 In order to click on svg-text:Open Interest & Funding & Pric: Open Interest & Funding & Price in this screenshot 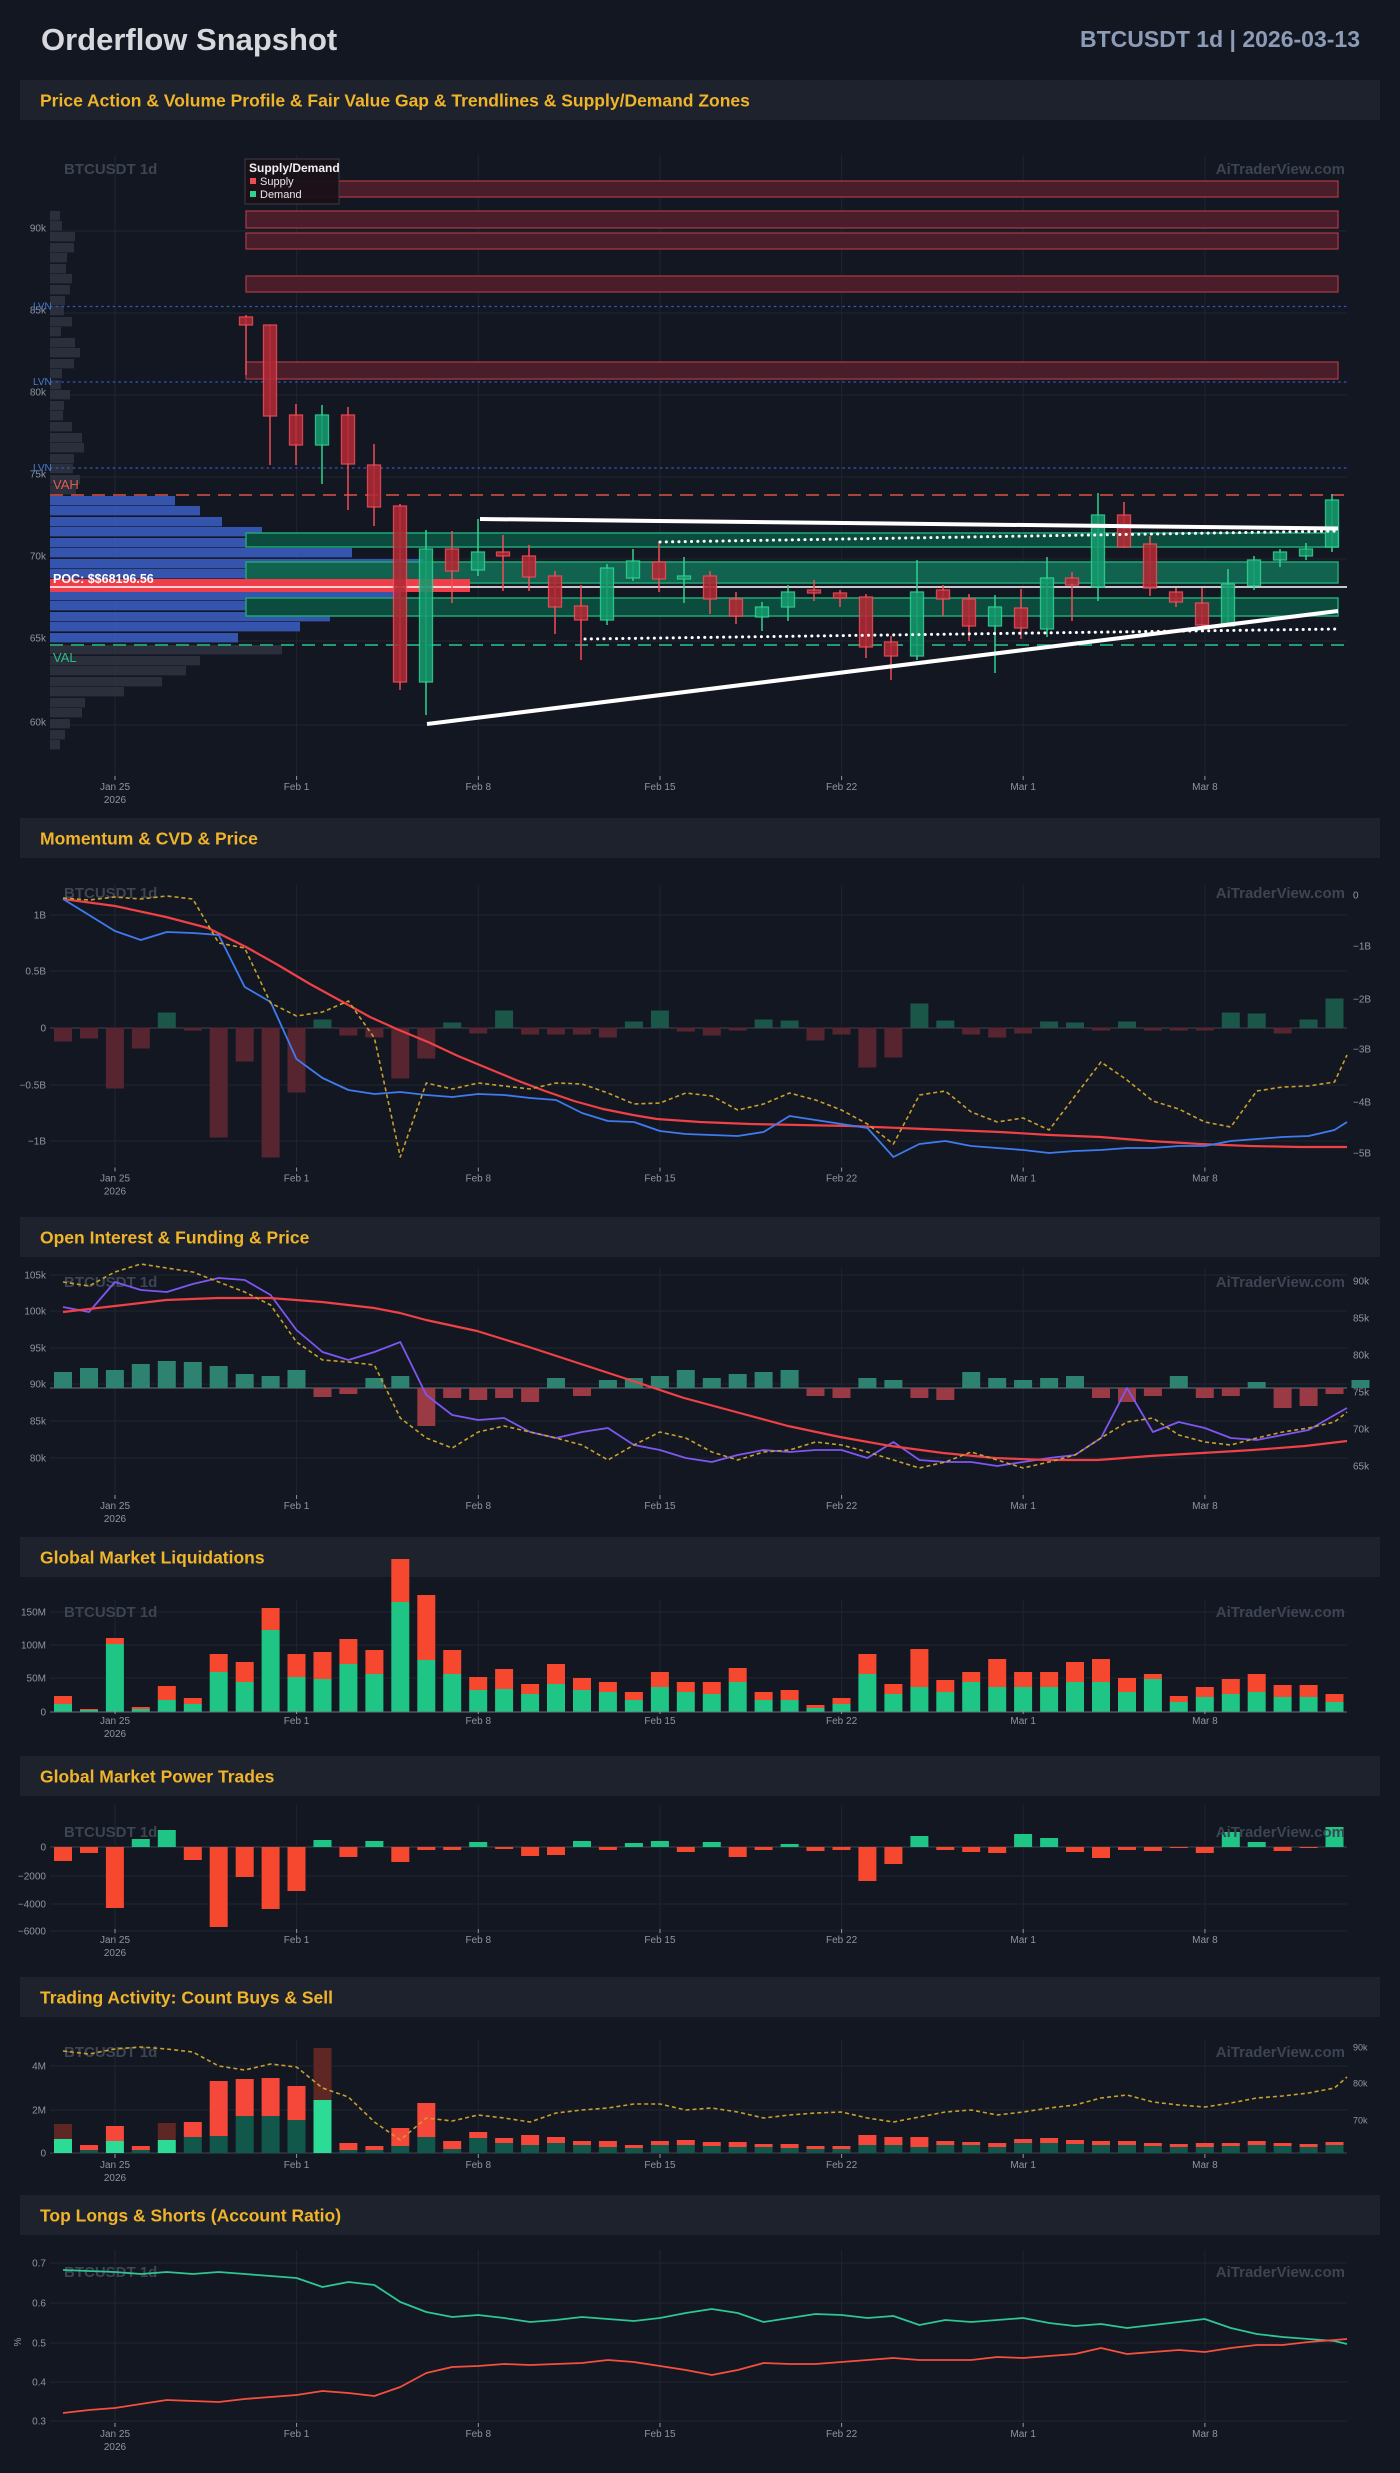, I will do `click(175, 1238)`.